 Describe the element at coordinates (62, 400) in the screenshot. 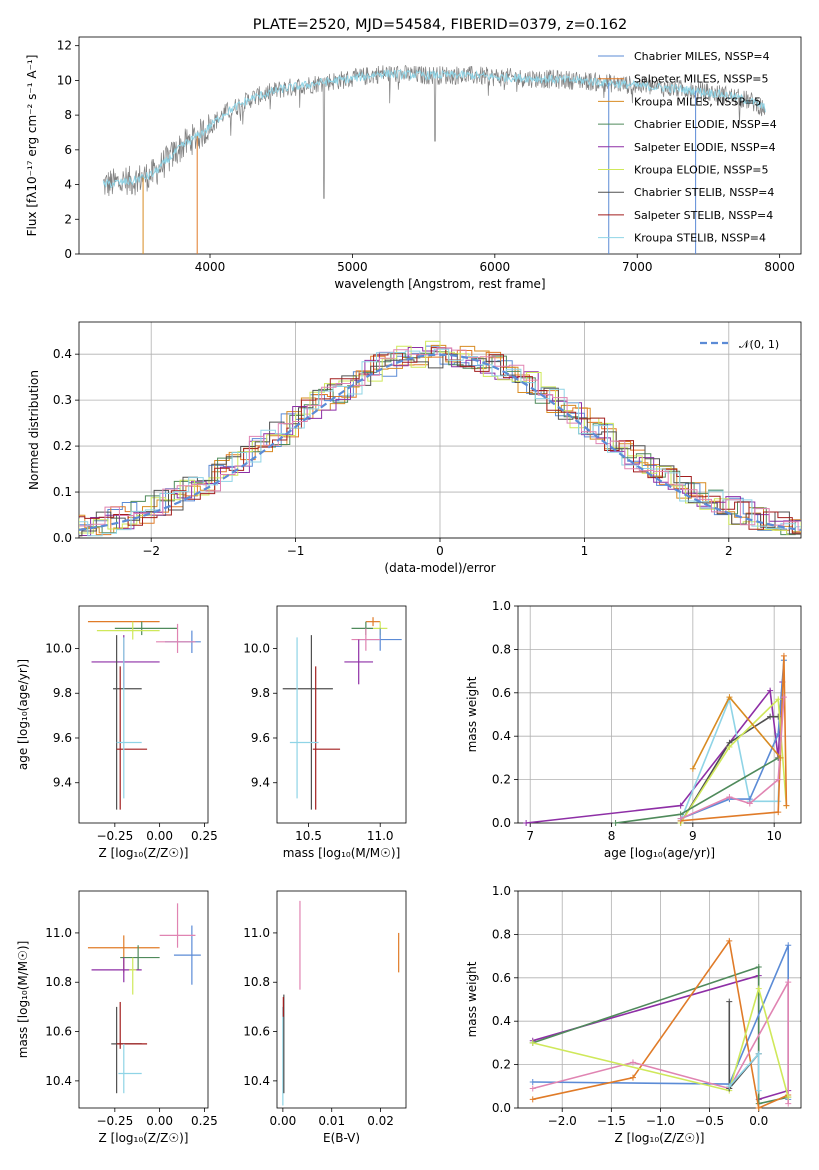

I see `y-tick-label: 0.3` at that location.